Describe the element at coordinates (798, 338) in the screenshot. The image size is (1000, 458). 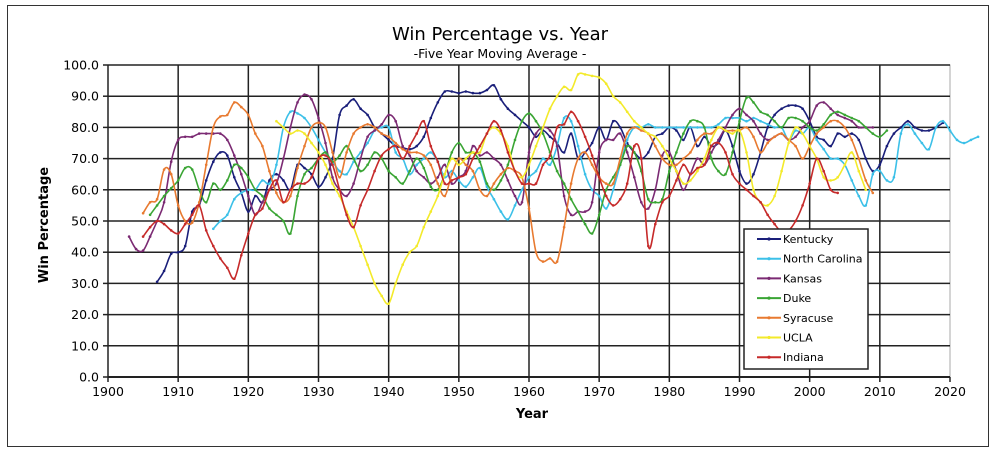
I see `legend-label: UCLA` at that location.